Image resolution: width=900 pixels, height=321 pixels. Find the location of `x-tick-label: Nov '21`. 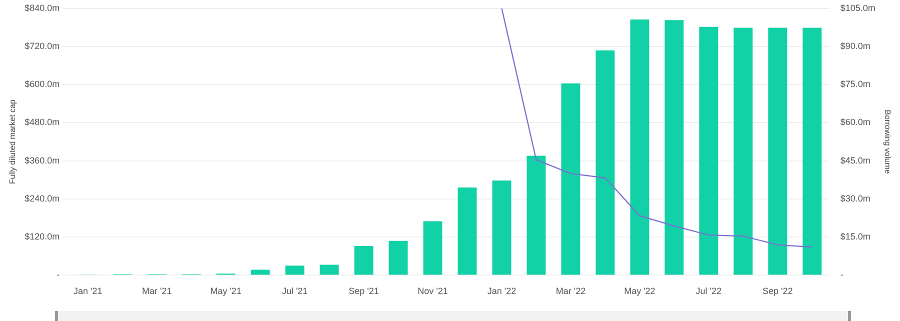

x-tick-label: Nov '21 is located at coordinates (433, 291).